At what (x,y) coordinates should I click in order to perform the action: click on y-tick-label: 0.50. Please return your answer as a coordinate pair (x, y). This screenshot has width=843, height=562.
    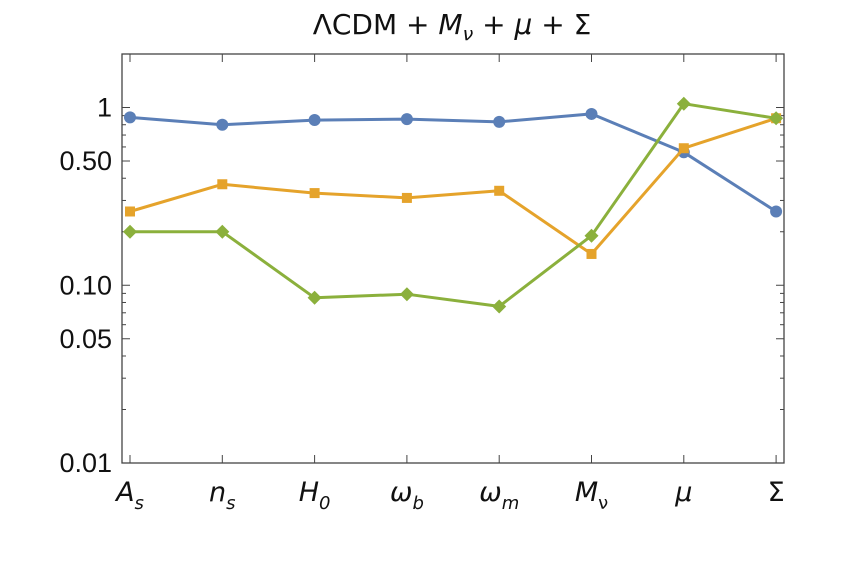
    Looking at the image, I should click on (85, 161).